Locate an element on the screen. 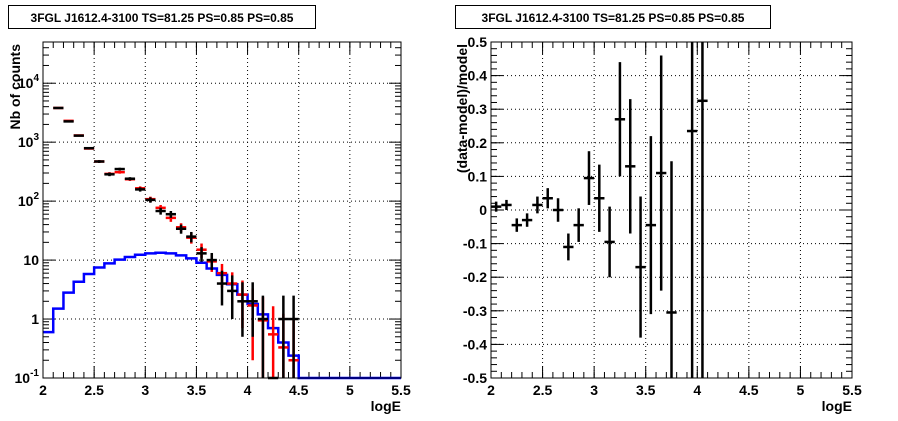  y-tick-label: -0.2 is located at coordinates (475, 277).